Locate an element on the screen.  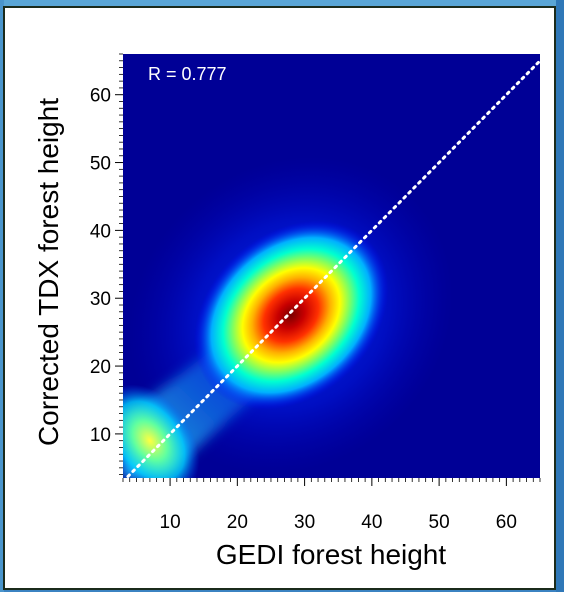
y-axis-label: Corrected TDX forest height is located at coordinates (48, 272).